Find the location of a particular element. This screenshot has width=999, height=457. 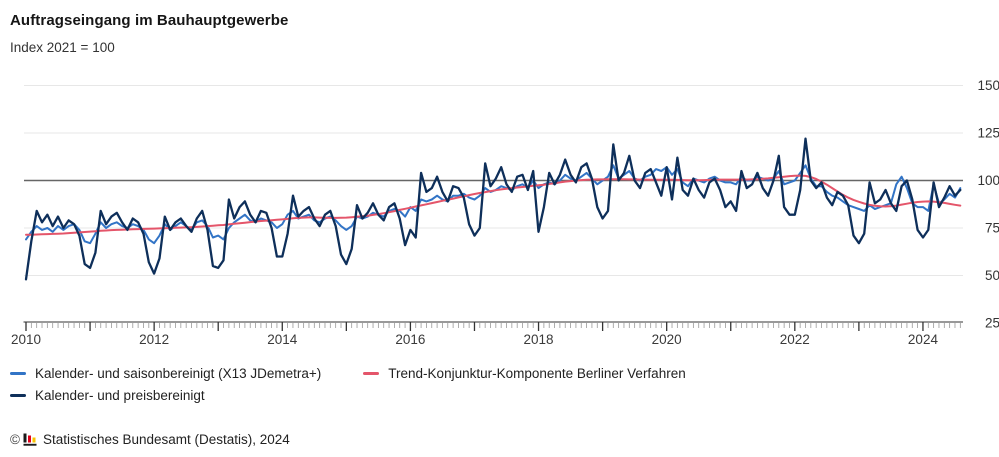

svg-text: 2012 is located at coordinates (154, 339).